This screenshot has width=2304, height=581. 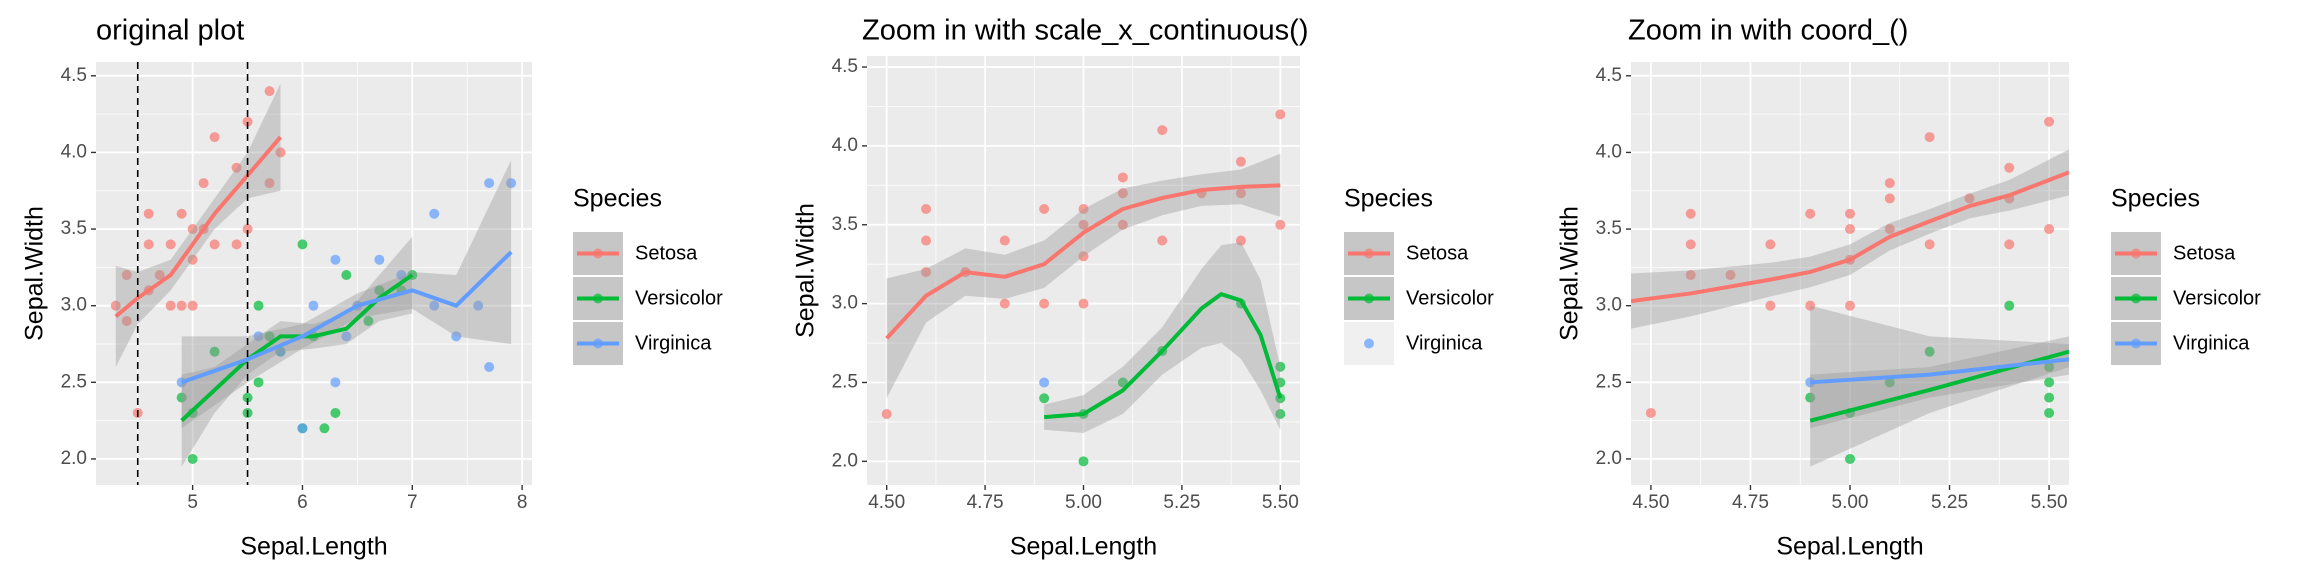 What do you see at coordinates (985, 502) in the screenshot?
I see `x-tick-label: 4.75` at bounding box center [985, 502].